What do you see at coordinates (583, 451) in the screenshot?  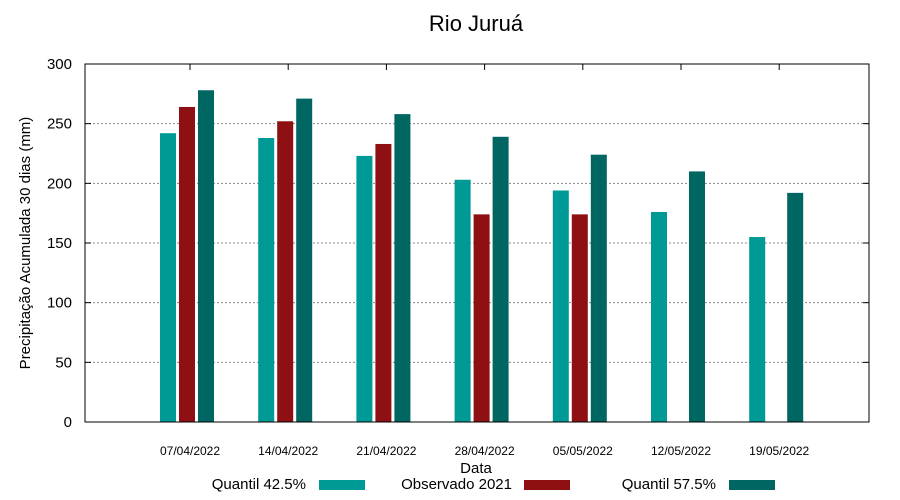 I see `x-tick-label: 05/05/2022` at bounding box center [583, 451].